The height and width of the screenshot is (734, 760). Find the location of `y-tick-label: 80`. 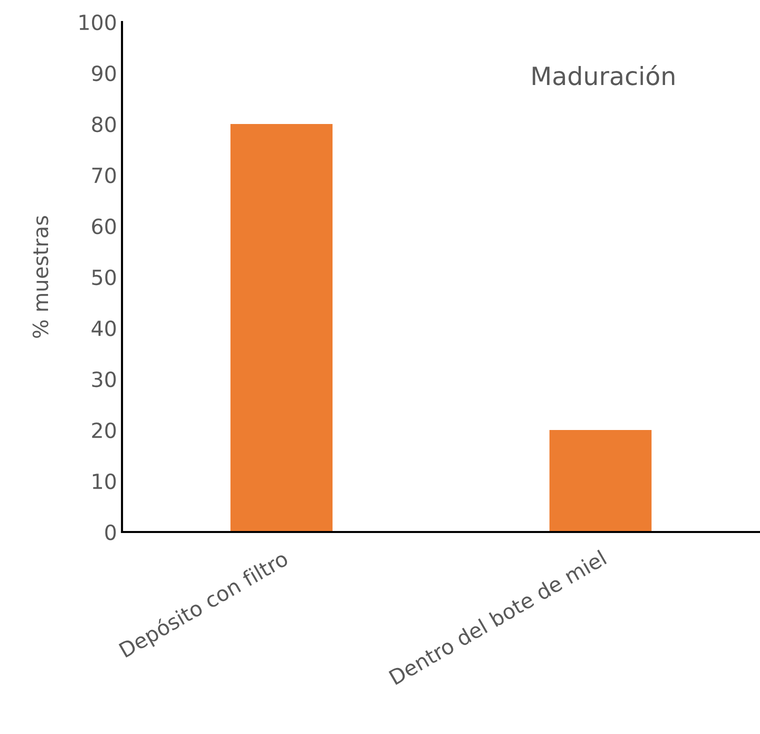

y-tick-label: 80 is located at coordinates (104, 124).